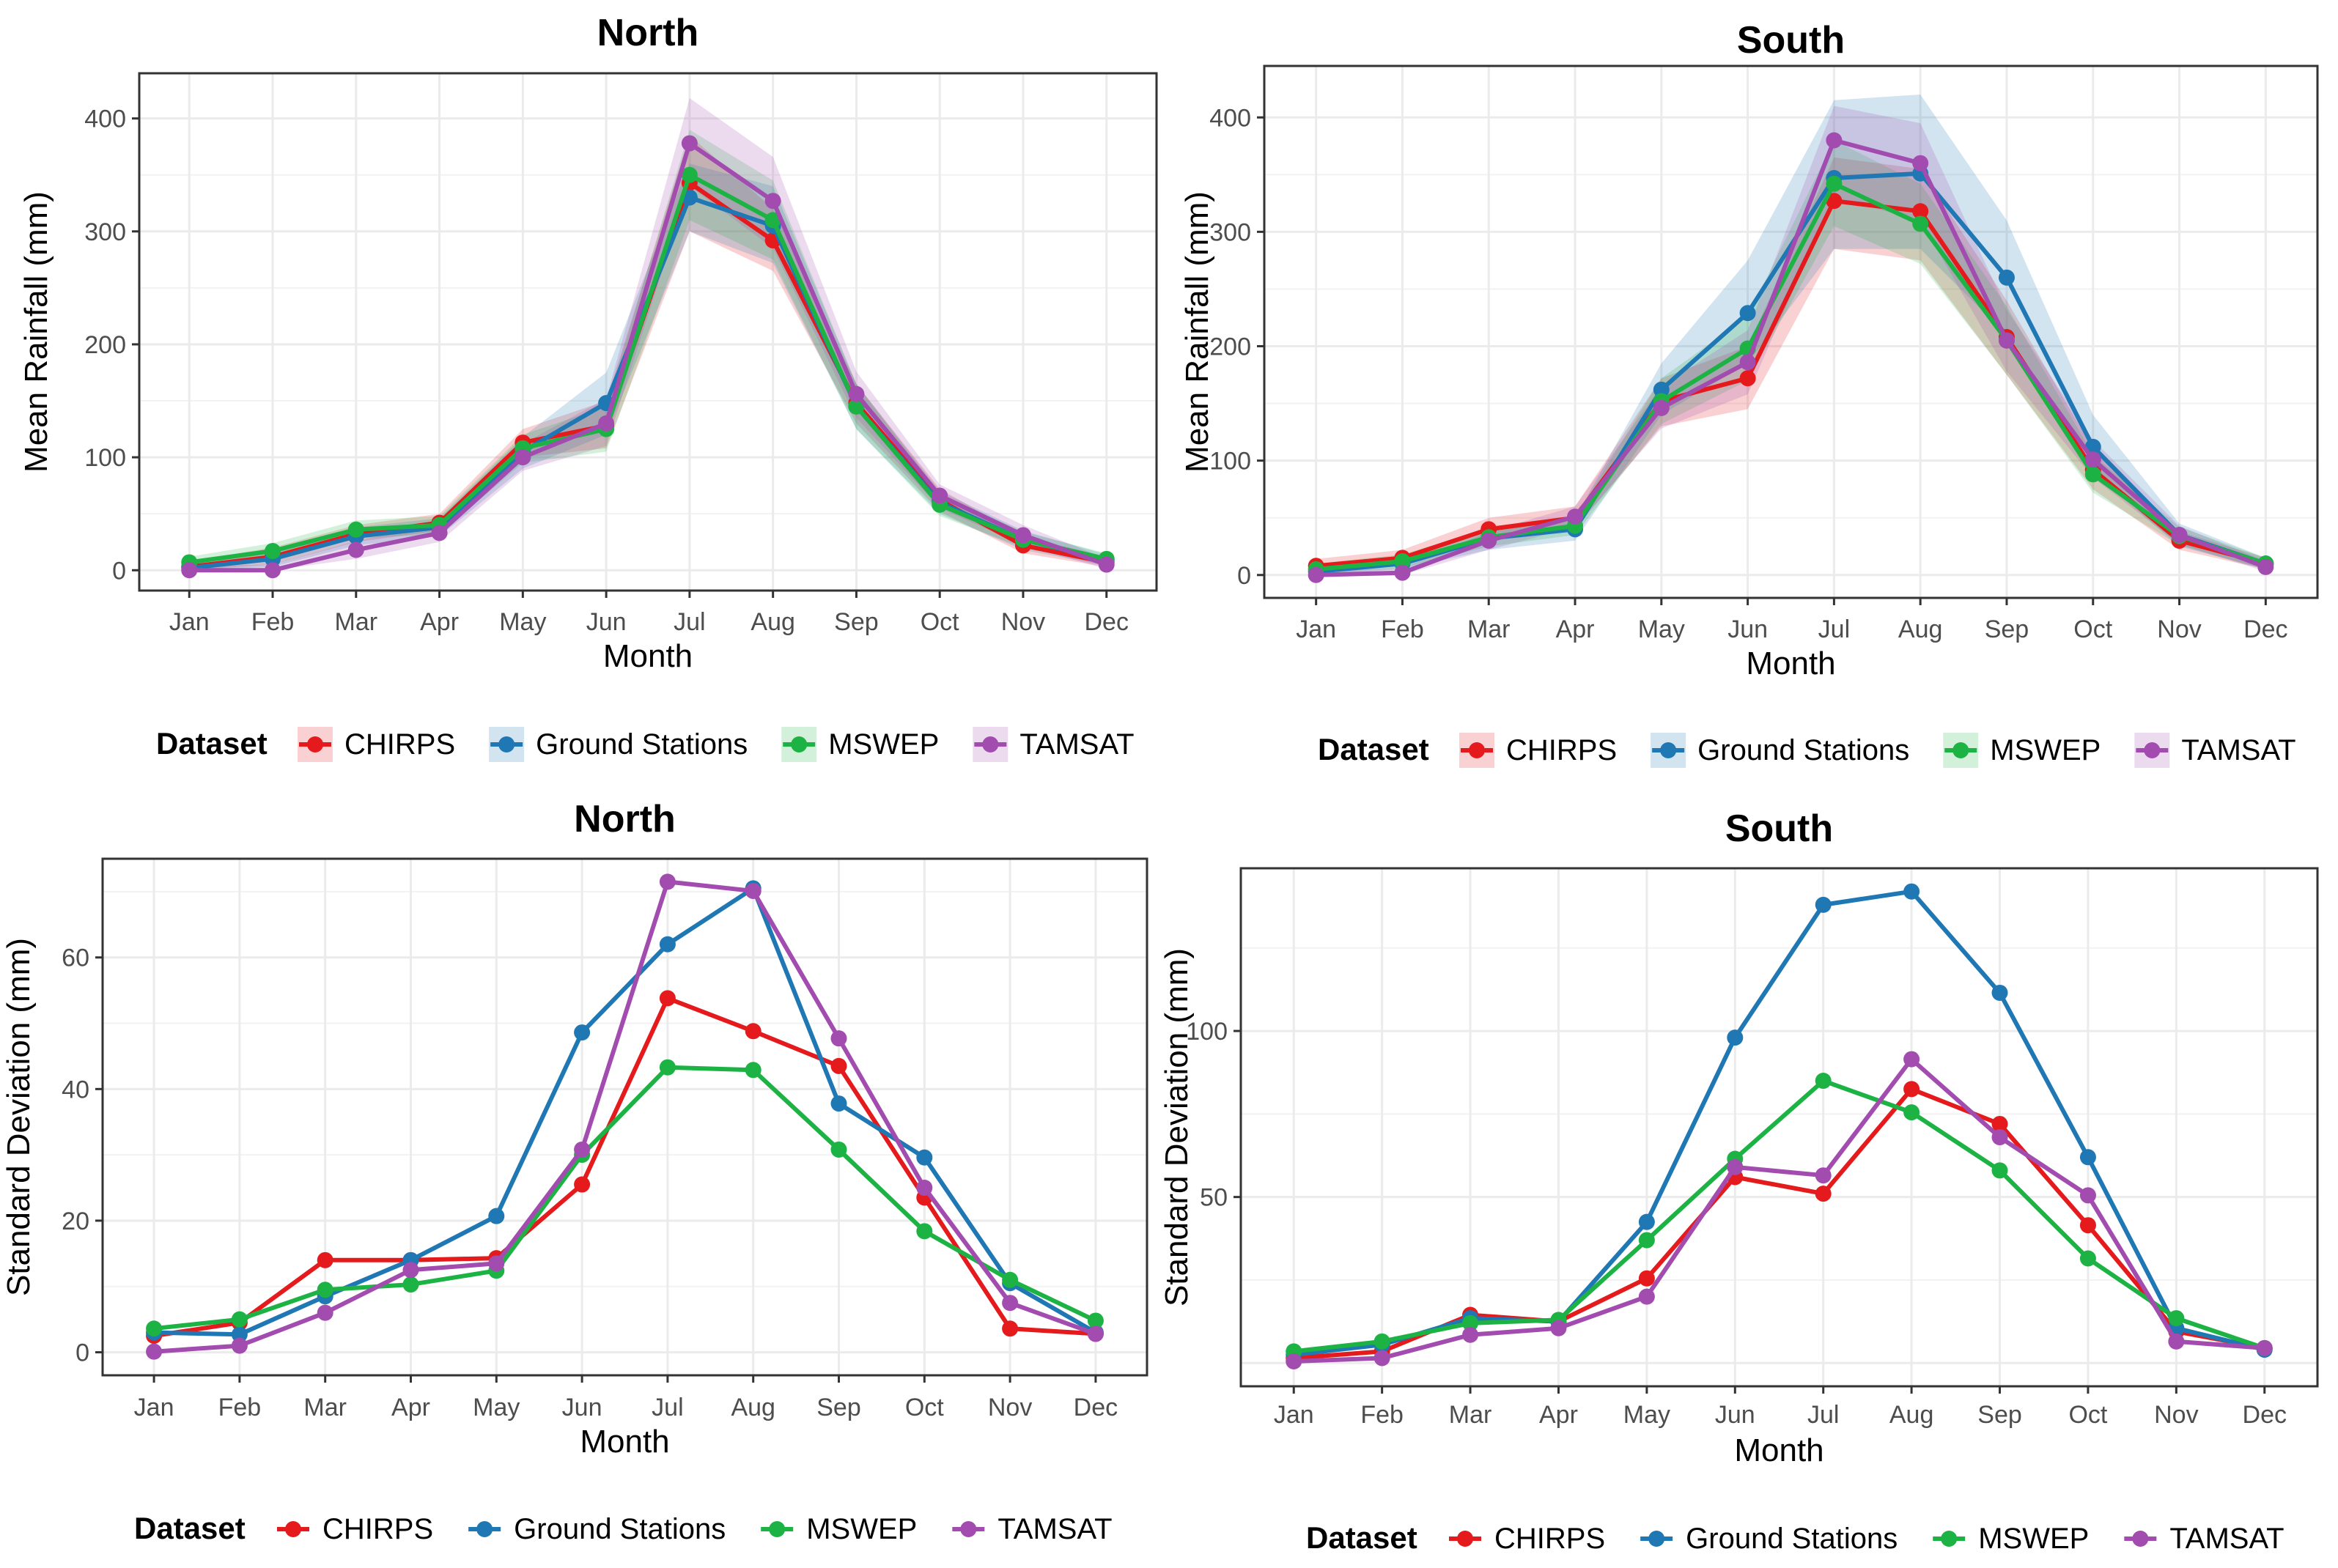 This screenshot has width=2338, height=1568. Describe the element at coordinates (648, 33) in the screenshot. I see `chart-title: North` at that location.